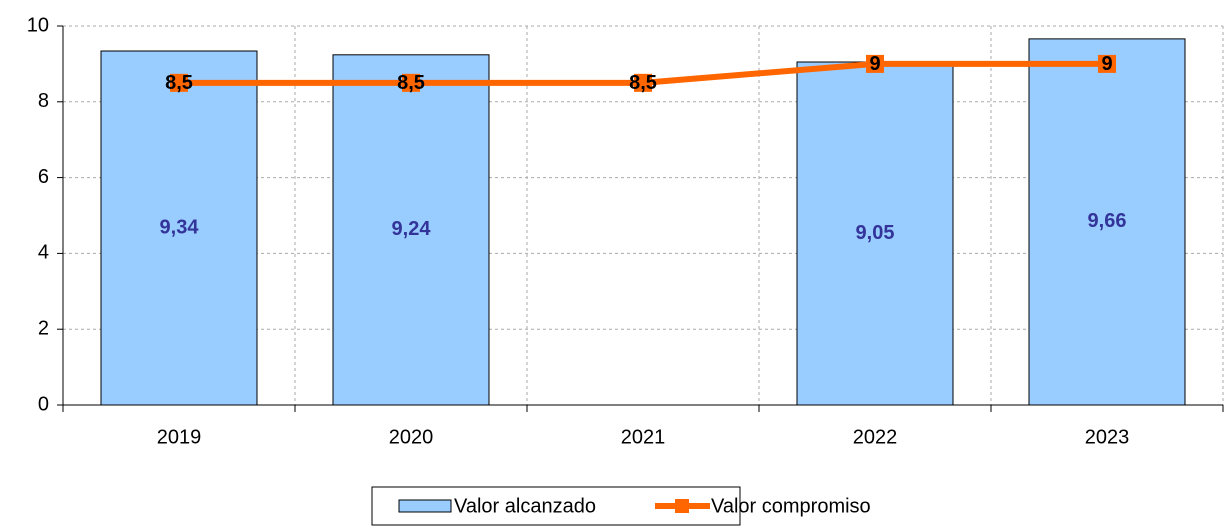  I want to click on bar-value-label: 9,34, so click(180, 227).